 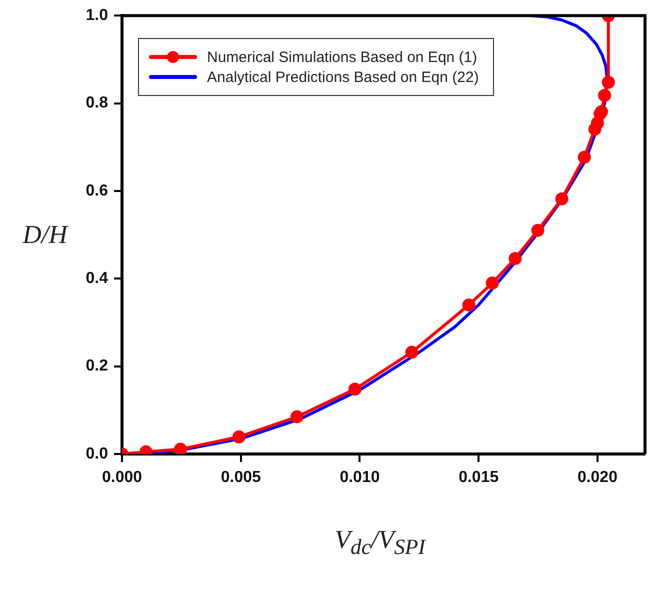 I want to click on x-tick-label: 0.015, so click(x=478, y=477).